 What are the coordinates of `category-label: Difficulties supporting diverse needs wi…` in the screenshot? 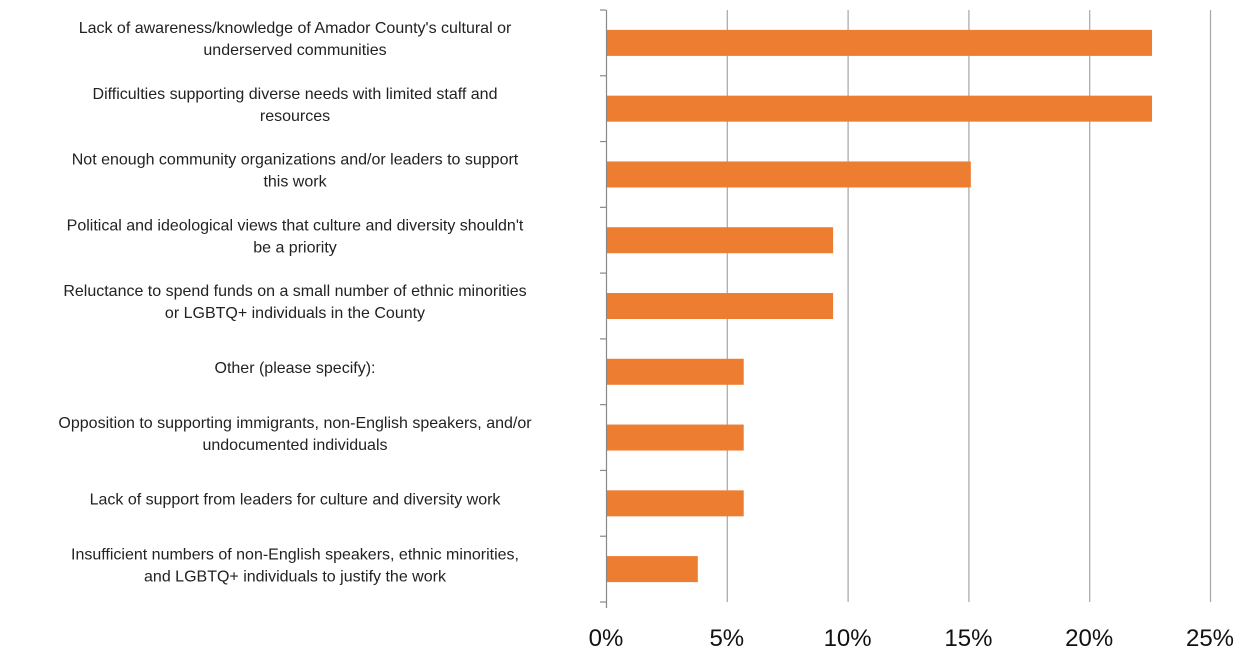 It's located at (295, 105).